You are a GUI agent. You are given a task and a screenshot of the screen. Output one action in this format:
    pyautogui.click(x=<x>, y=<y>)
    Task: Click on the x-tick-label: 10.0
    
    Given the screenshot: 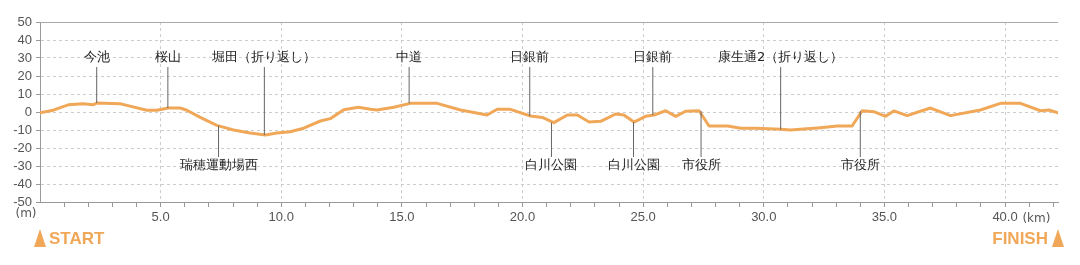 What is the action you would take?
    pyautogui.click(x=281, y=217)
    